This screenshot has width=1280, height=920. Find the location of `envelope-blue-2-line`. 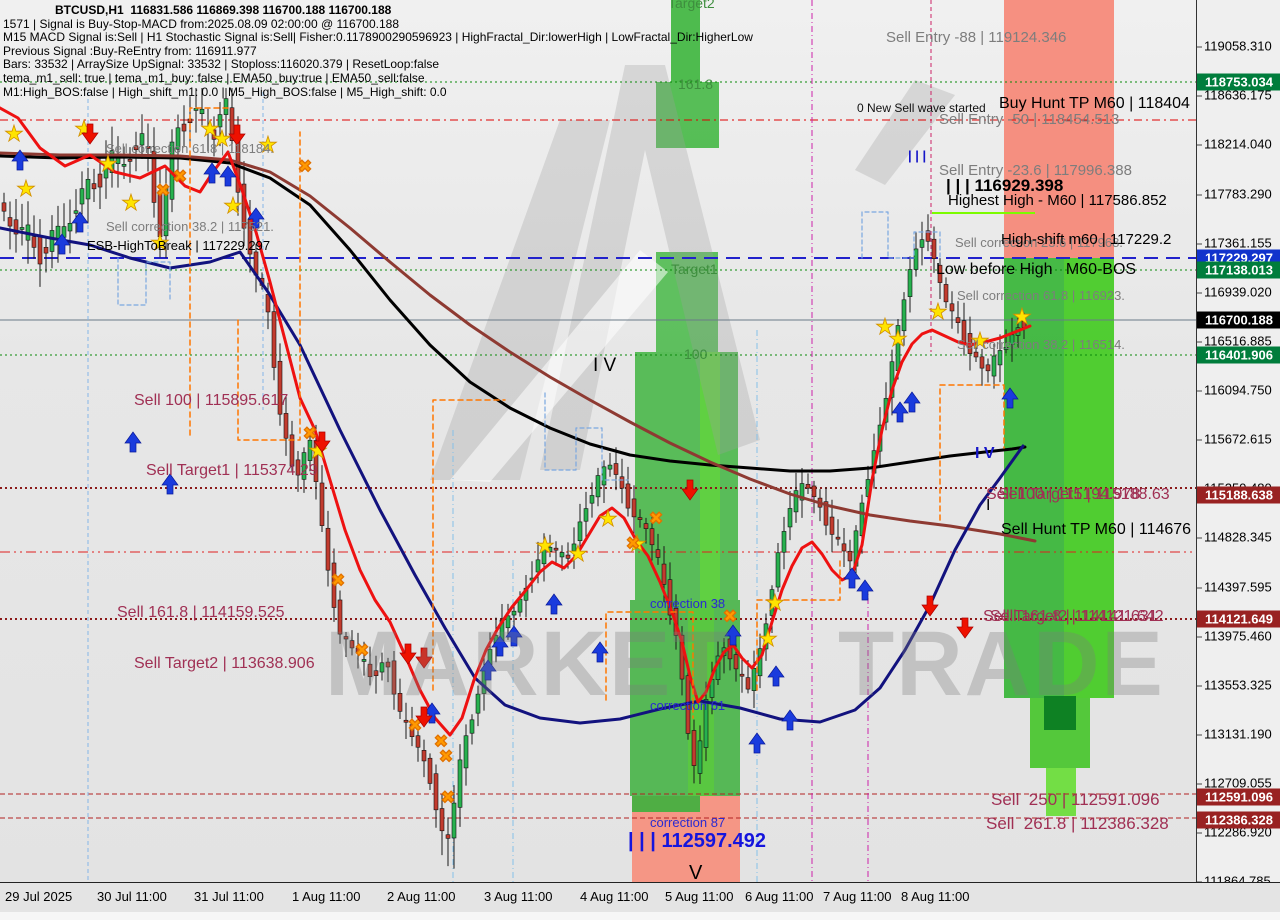

envelope-blue-2-line is located at coordinates (901, 235).